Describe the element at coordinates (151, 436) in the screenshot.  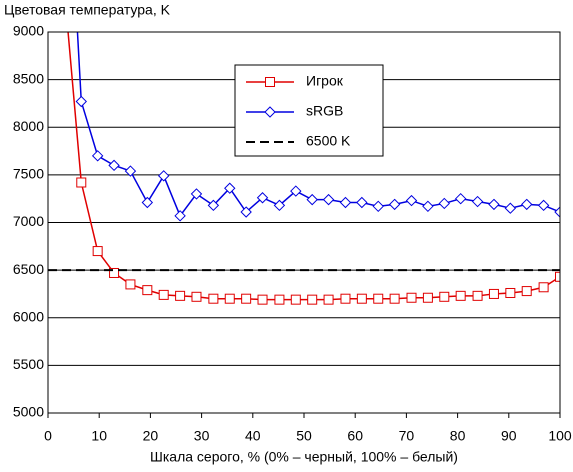
I see `x-tick-label: 20` at that location.